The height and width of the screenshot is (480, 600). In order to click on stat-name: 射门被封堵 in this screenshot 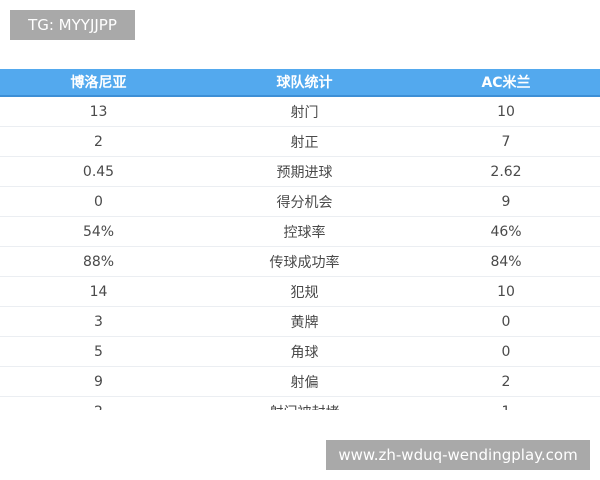, I will do `click(304, 406)`.